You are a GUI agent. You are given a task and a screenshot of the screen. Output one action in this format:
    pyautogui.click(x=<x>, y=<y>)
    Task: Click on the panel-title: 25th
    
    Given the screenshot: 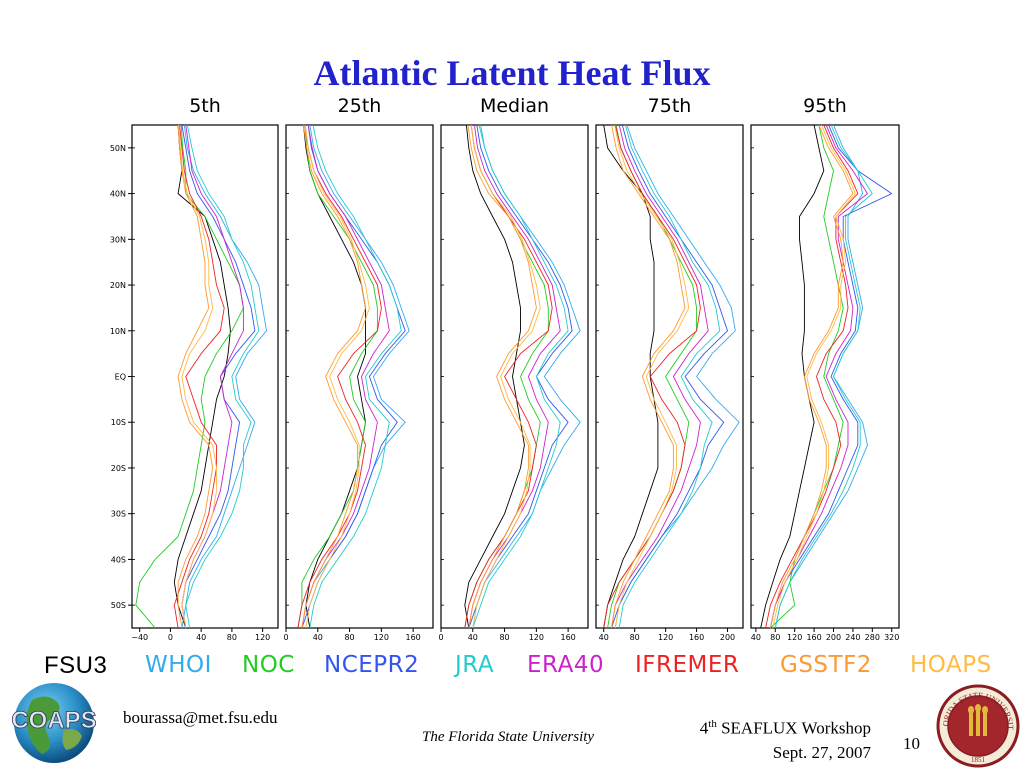 What is the action you would take?
    pyautogui.click(x=360, y=106)
    